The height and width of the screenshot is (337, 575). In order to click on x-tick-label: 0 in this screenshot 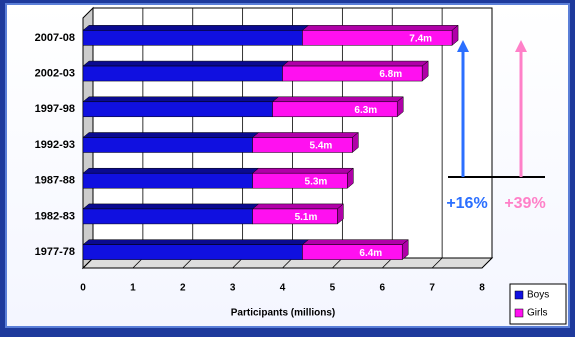, I will do `click(83, 288)`.